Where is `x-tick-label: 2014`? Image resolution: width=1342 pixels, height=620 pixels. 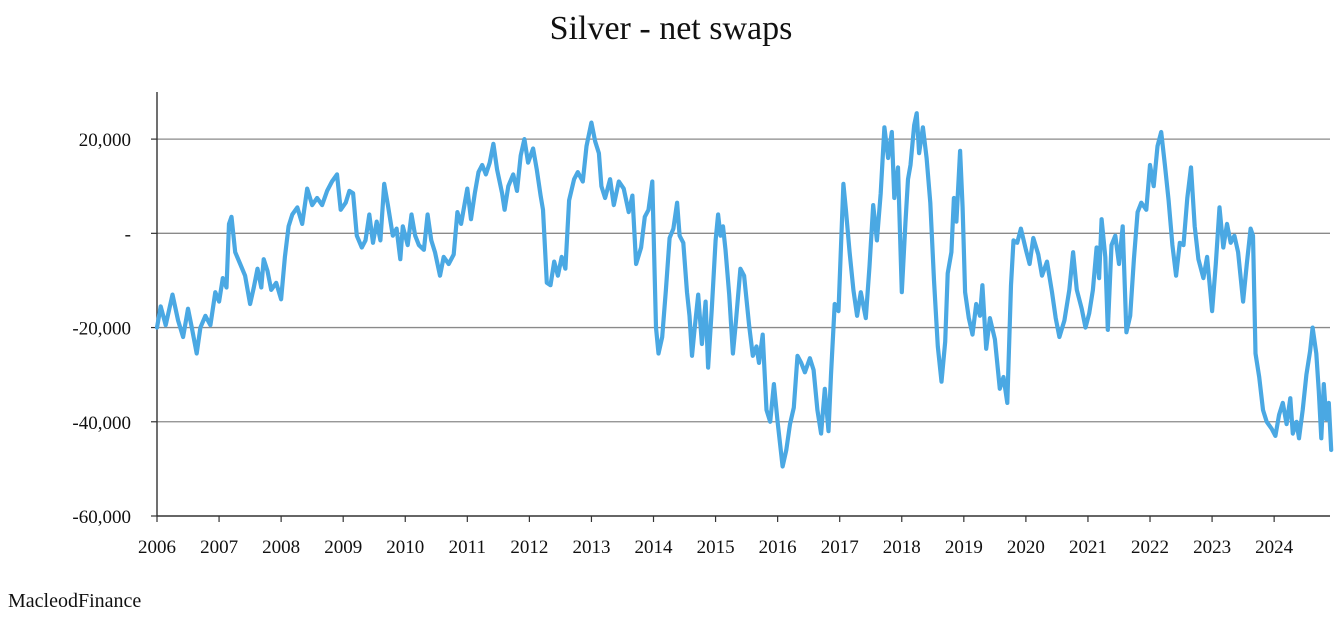 x-tick-label: 2014 is located at coordinates (654, 547).